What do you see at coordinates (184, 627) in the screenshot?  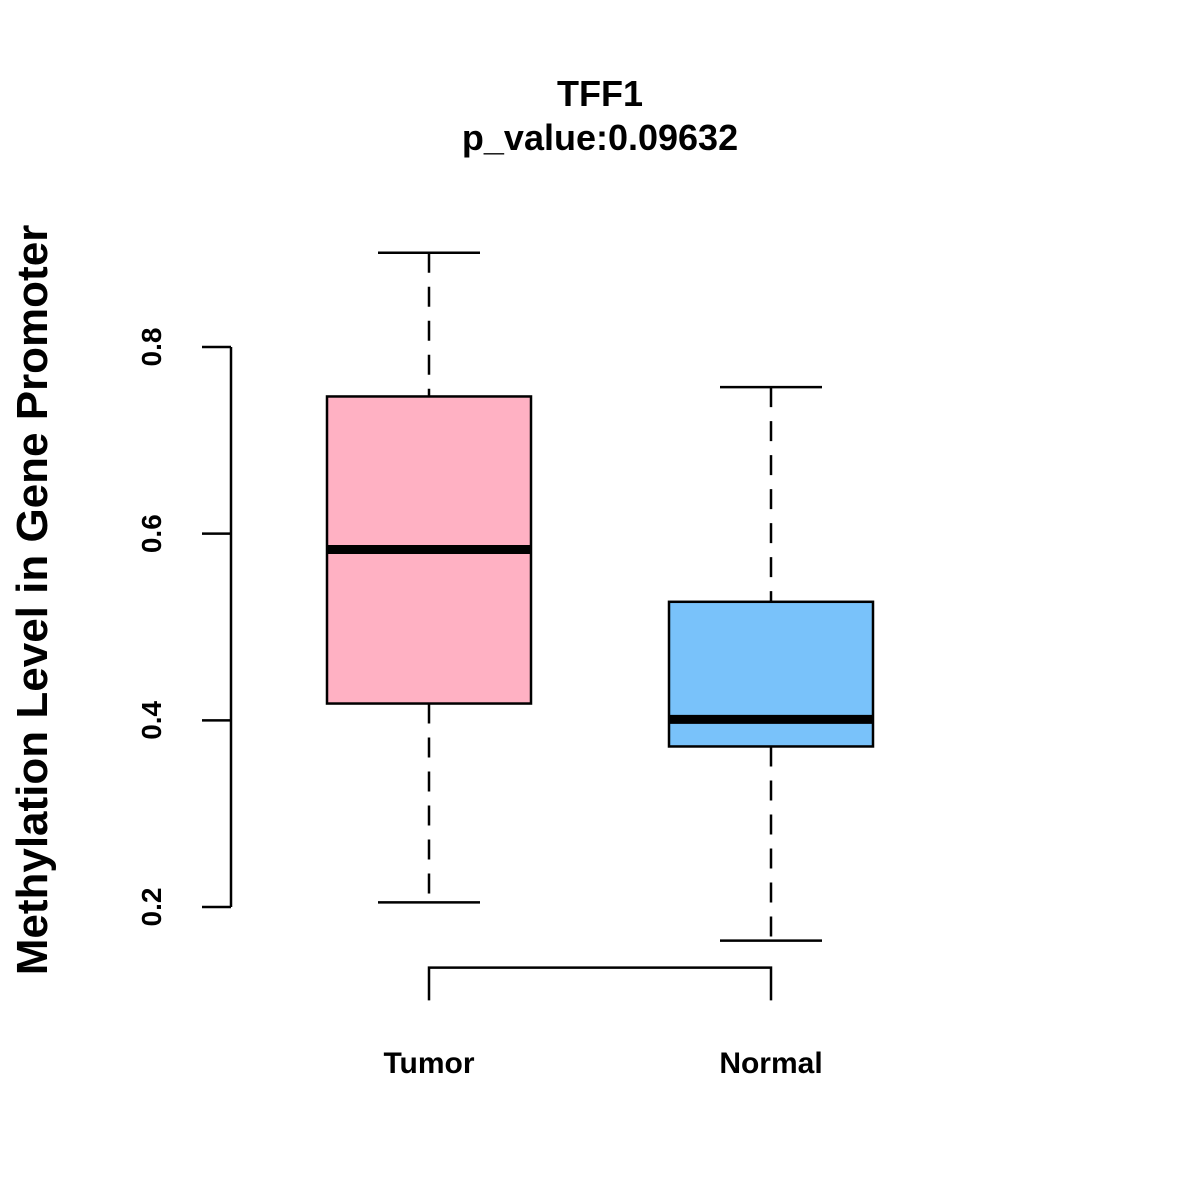 I see `y-axis: 0.2 0.4 0.6 0.8` at bounding box center [184, 627].